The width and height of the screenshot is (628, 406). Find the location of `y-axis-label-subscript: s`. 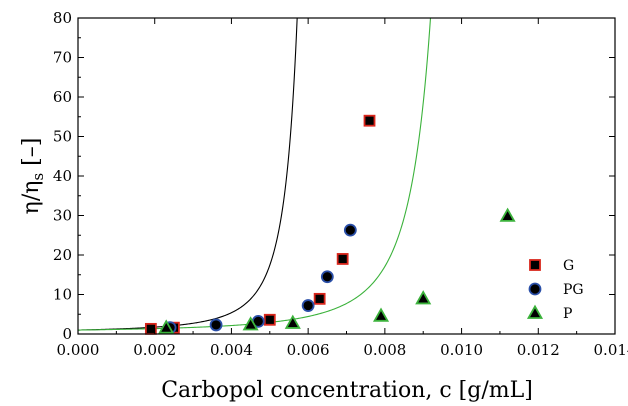

y-axis-label-subscript: s is located at coordinates (38, 177).